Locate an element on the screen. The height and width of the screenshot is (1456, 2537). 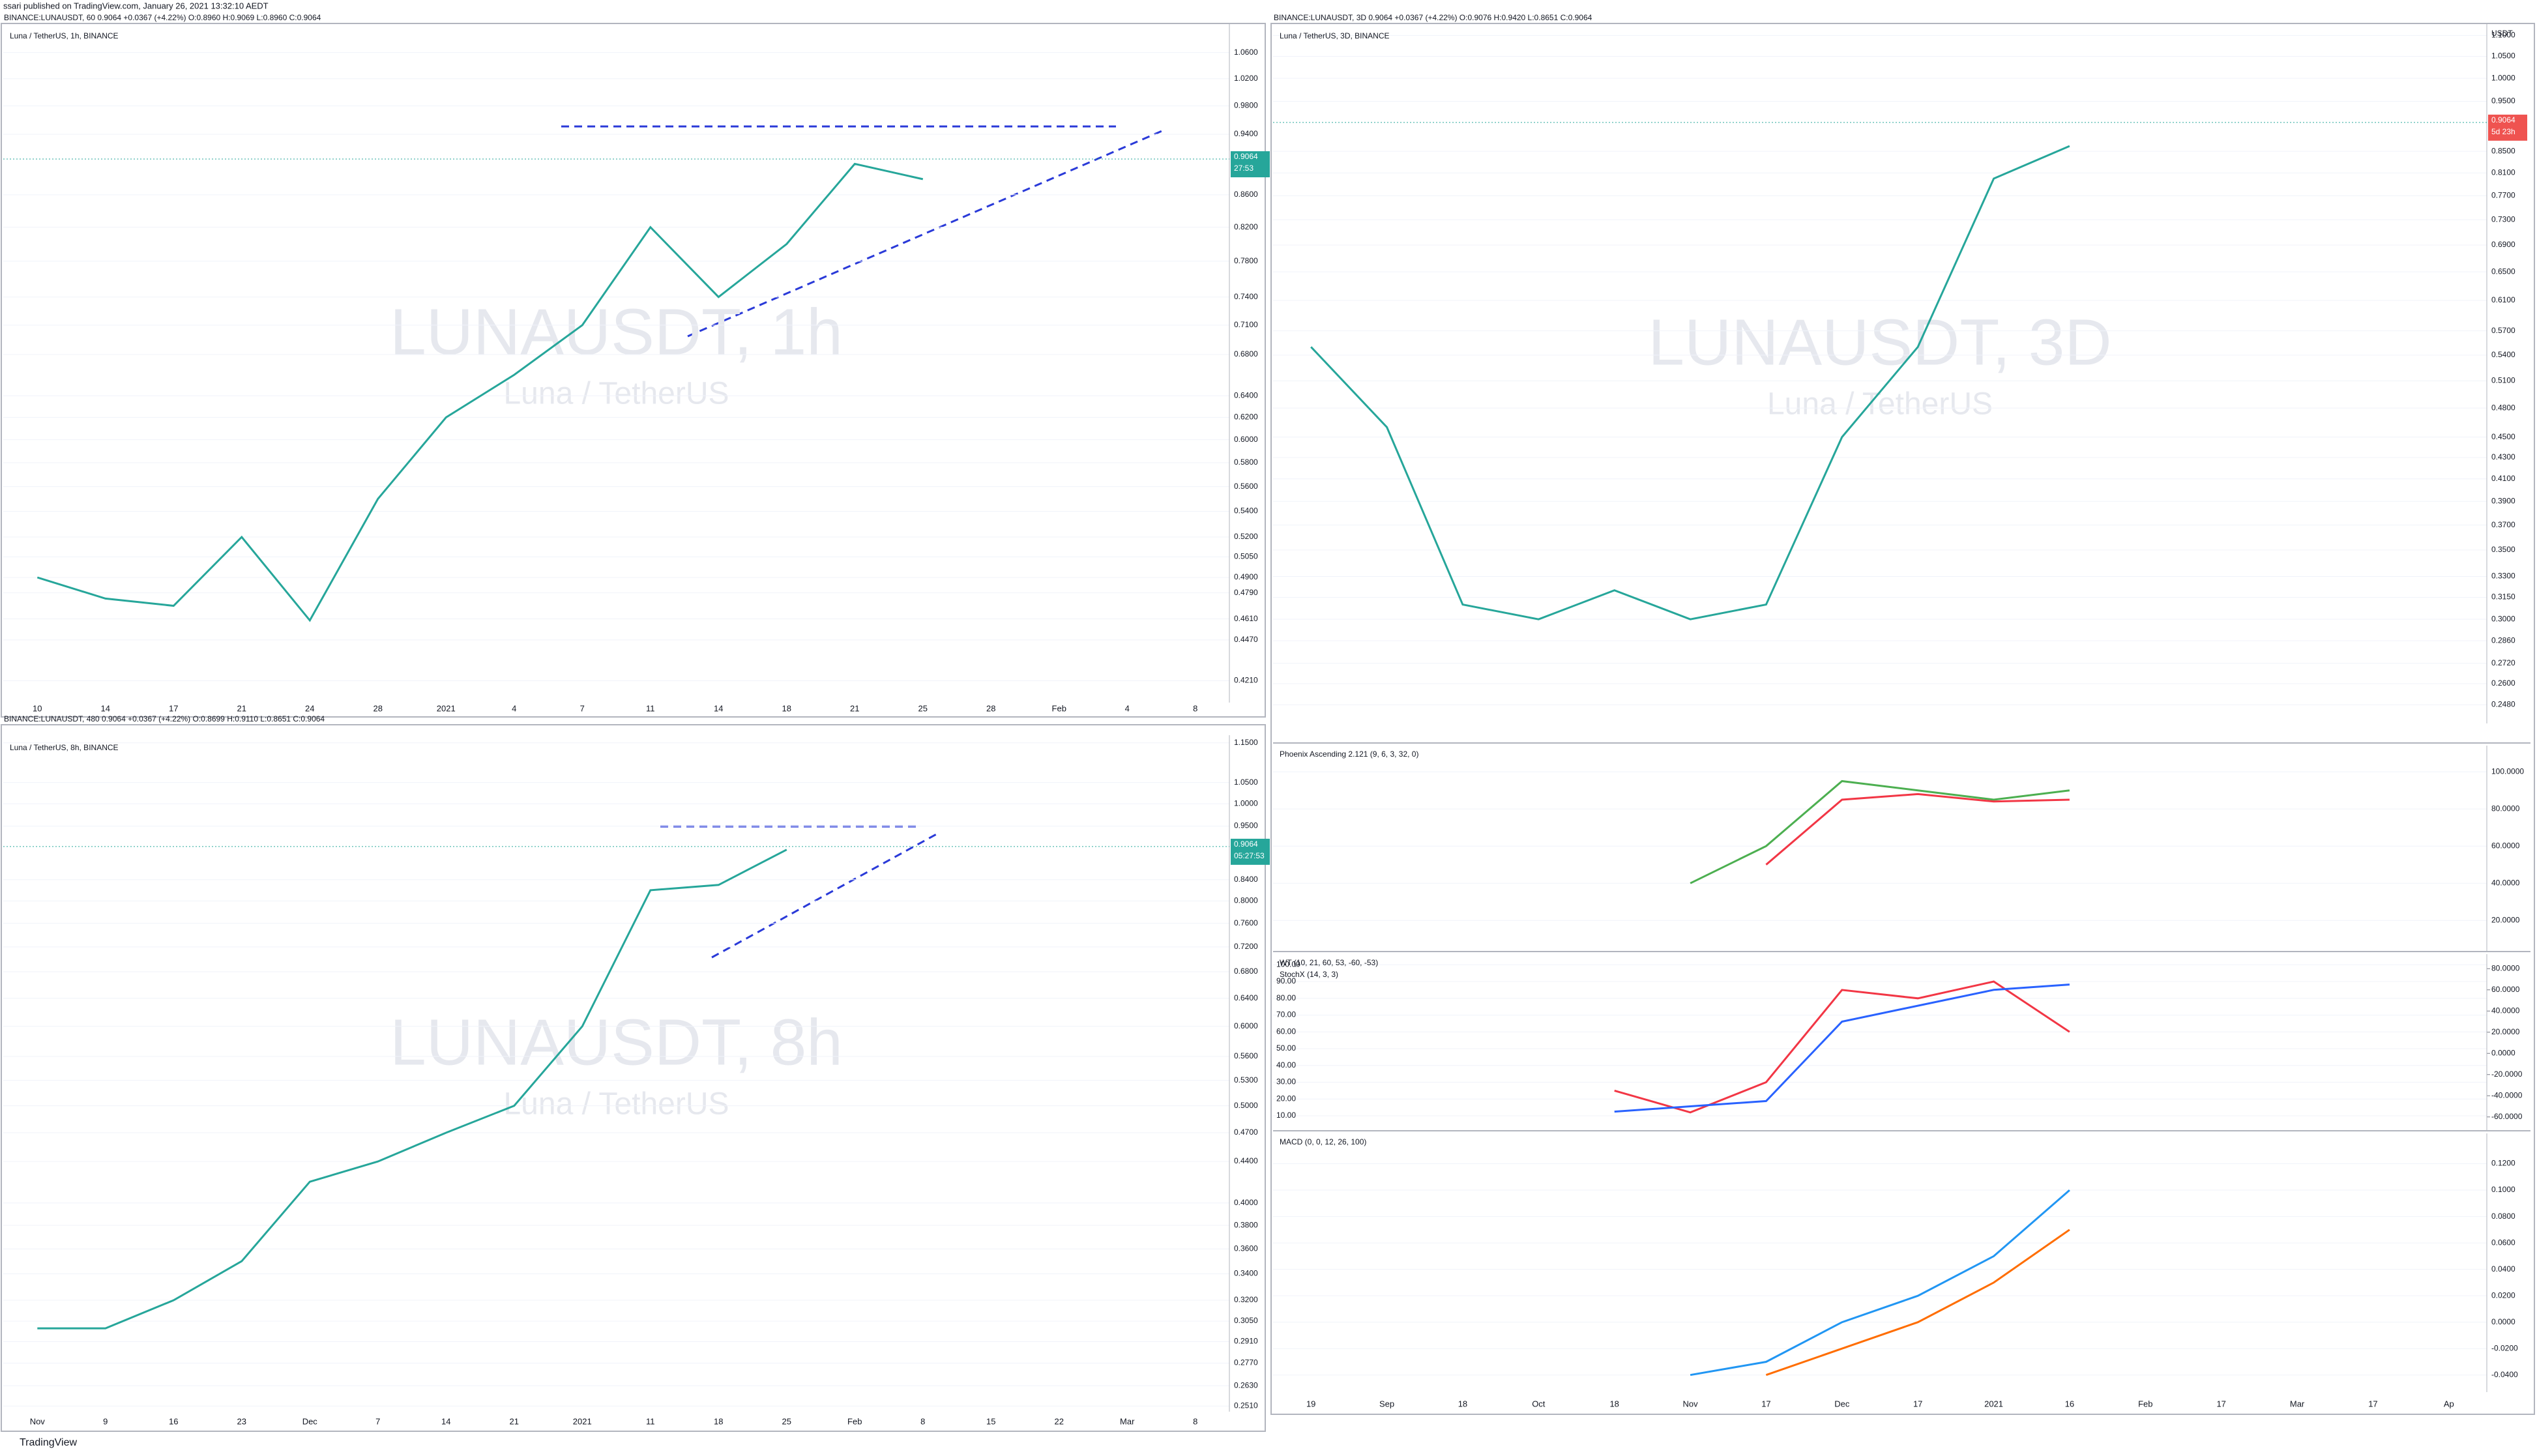
y-tick-label: 0.4210 is located at coordinates (1246, 681).